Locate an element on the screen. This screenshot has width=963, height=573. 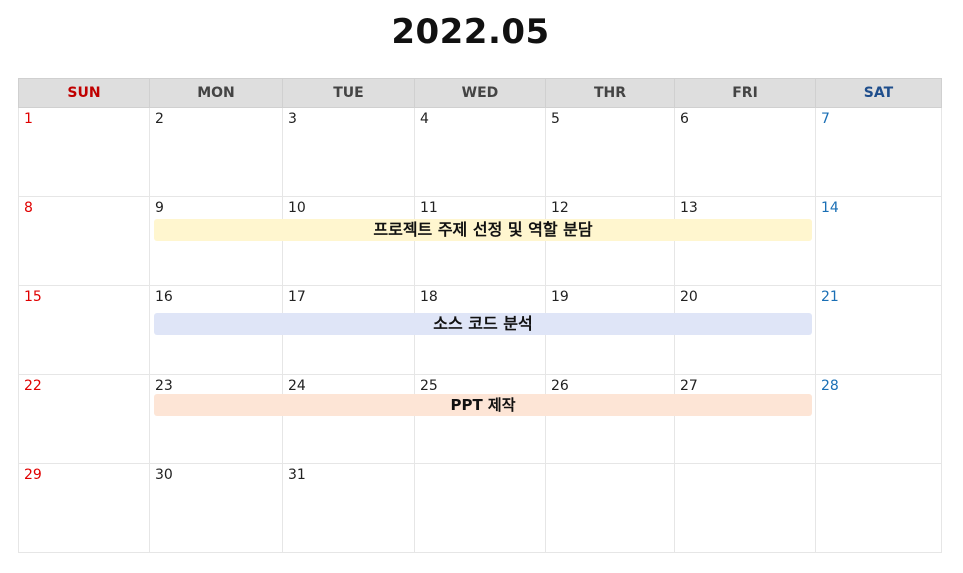
day-cell: 29 is located at coordinates (84, 508).